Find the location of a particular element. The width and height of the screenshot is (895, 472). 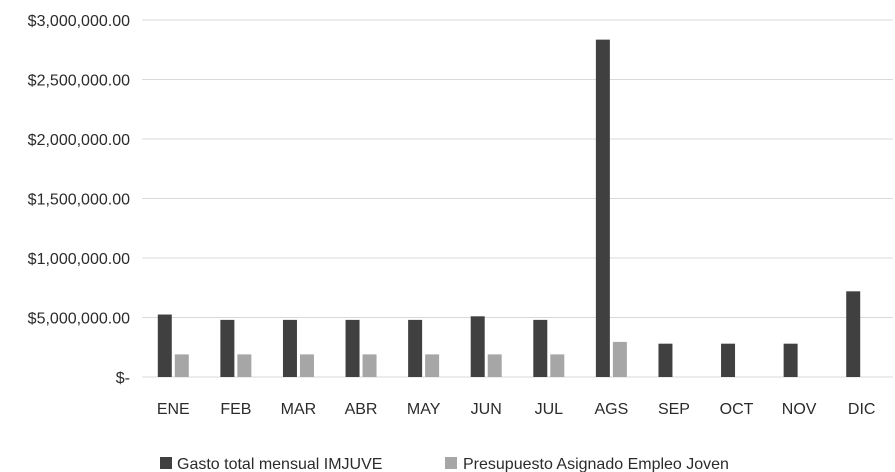

x-tick-label-mar: MAR is located at coordinates (299, 409).